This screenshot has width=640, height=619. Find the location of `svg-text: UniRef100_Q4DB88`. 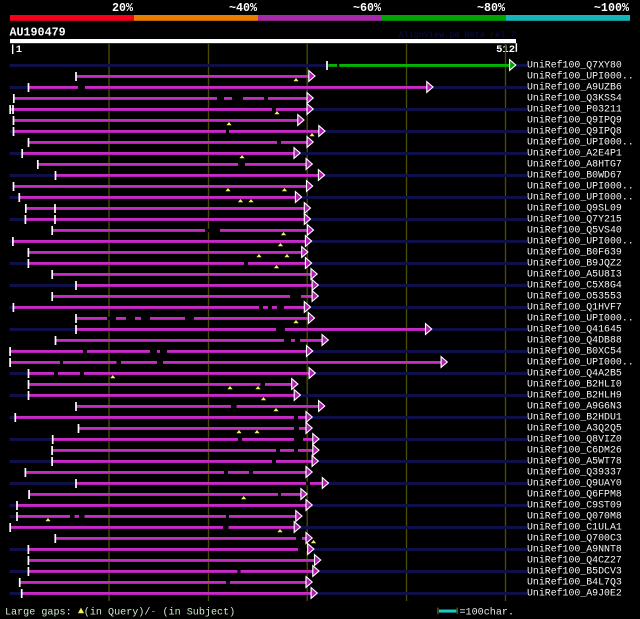

svg-text: UniRef100_Q4DB88 is located at coordinates (574, 340).